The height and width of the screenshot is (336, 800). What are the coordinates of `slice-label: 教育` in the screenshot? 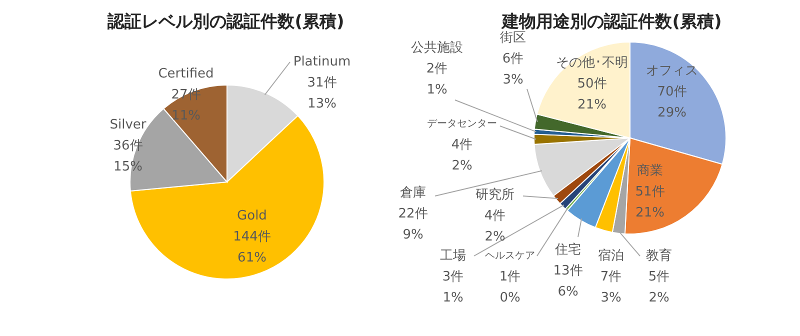 It's located at (659, 256).